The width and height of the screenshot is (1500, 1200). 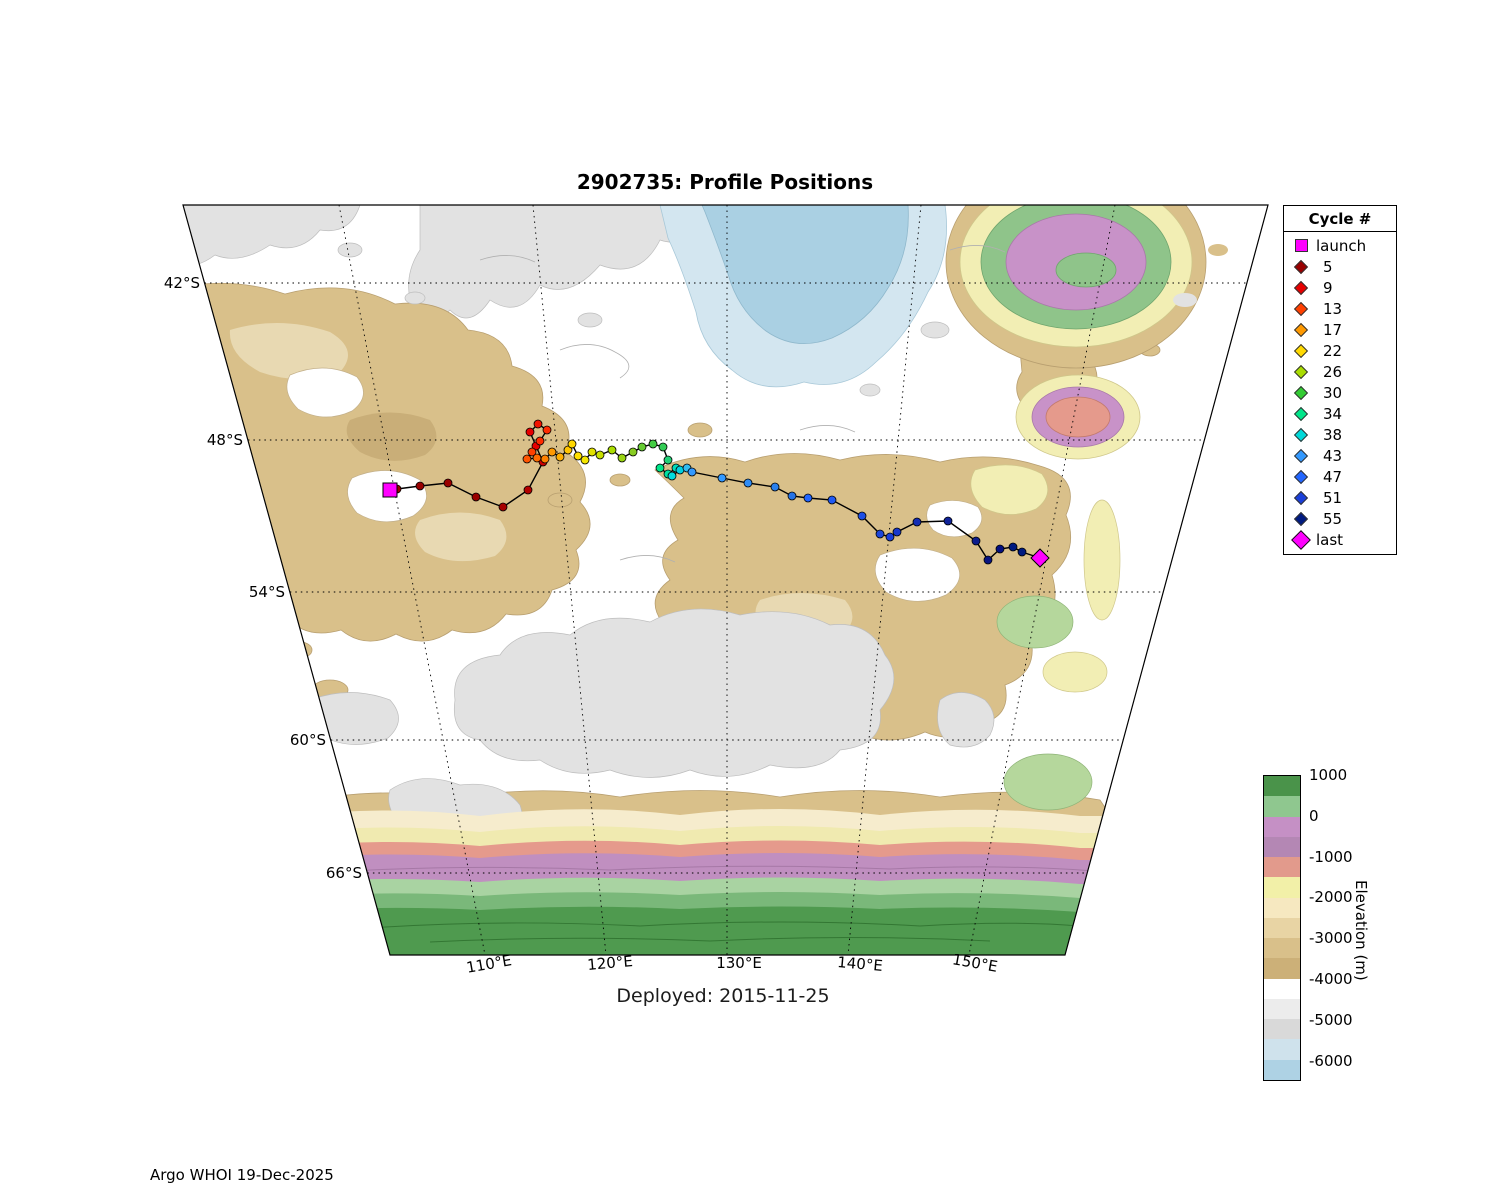 I want to click on colorbar-tick: -3000, so click(x=1331, y=938).